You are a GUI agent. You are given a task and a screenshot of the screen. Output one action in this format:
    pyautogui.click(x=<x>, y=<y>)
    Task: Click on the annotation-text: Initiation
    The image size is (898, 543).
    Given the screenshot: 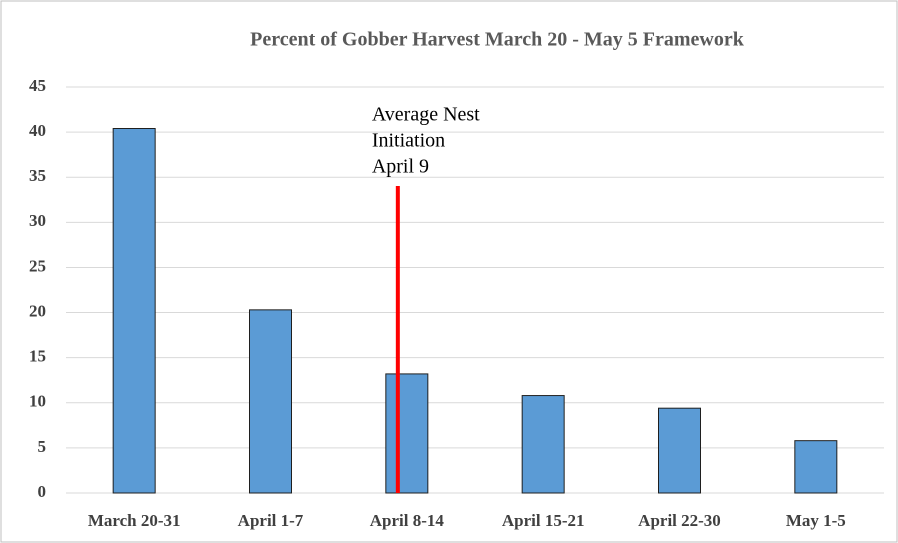 What is the action you would take?
    pyautogui.click(x=408, y=141)
    